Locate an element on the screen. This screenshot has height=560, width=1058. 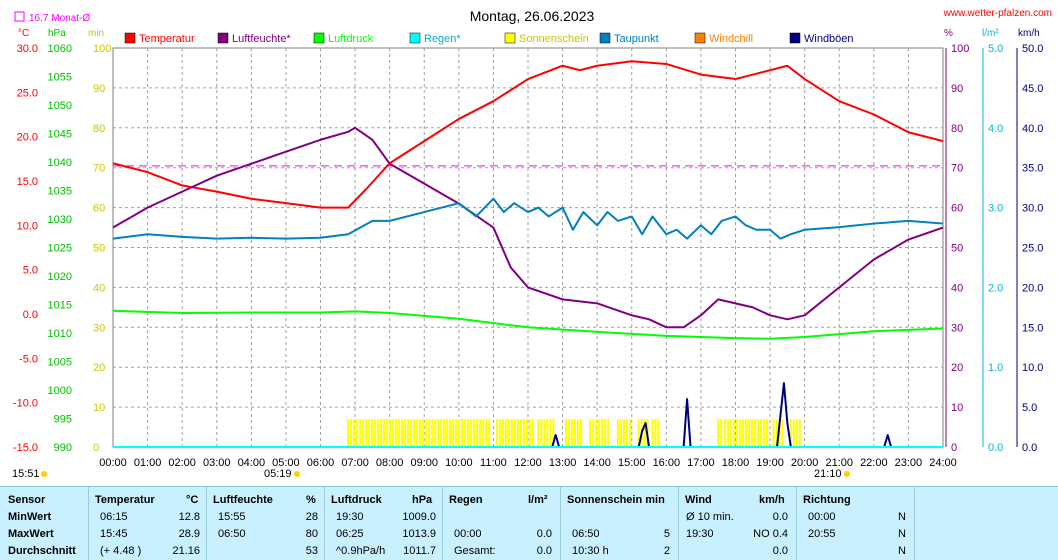
rain-tick-label: 3.0 is located at coordinates (995, 209).